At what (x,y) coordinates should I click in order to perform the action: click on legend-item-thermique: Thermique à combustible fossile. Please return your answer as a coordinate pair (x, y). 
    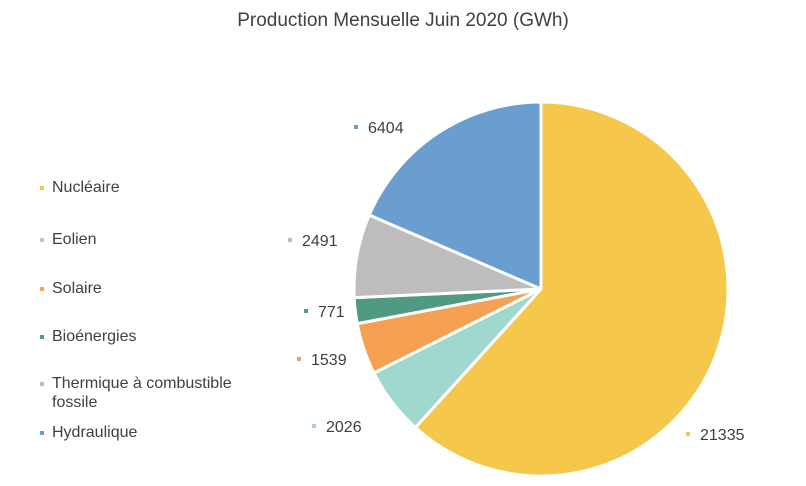
    Looking at the image, I should click on (150, 393).